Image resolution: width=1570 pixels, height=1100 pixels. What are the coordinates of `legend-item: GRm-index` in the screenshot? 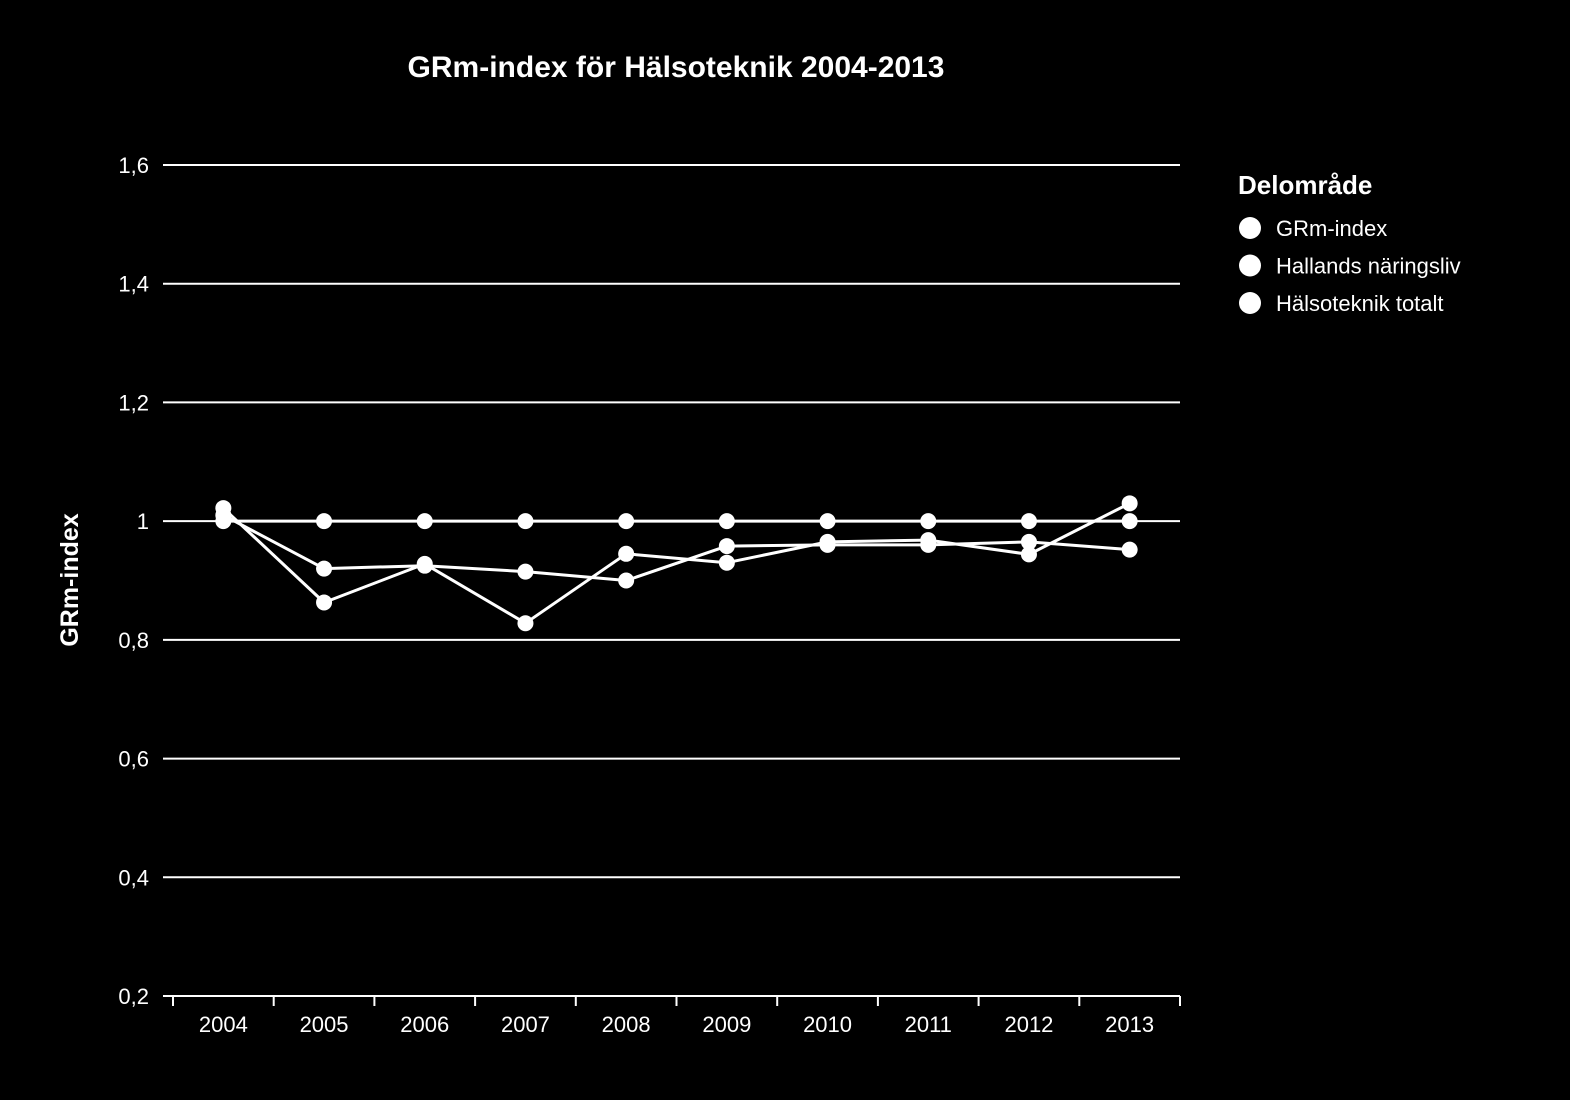 It's located at (1313, 228).